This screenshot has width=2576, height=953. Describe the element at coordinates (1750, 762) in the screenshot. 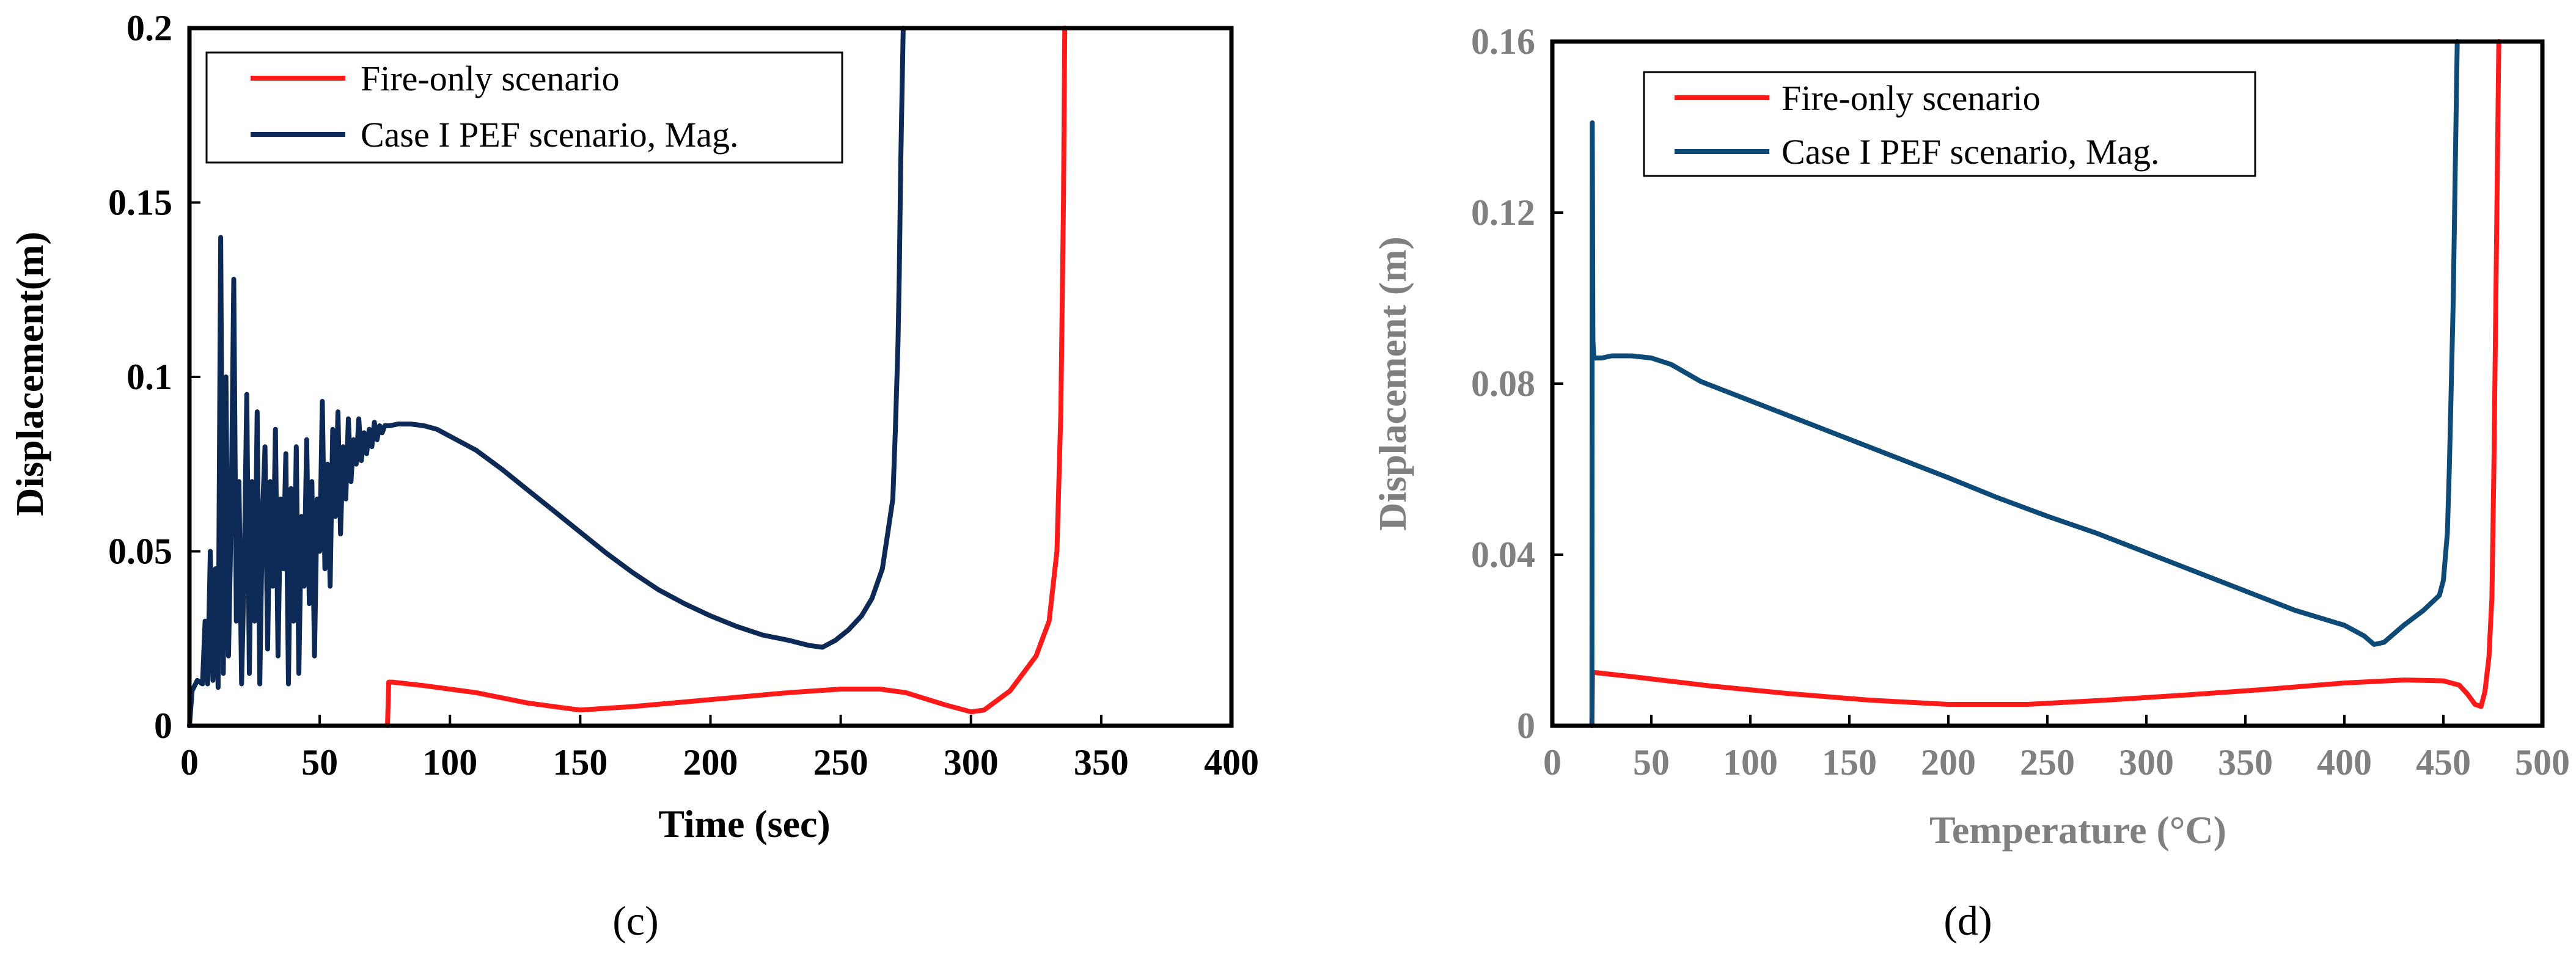

I see `chart-d-x-tick-label-2: 100` at that location.